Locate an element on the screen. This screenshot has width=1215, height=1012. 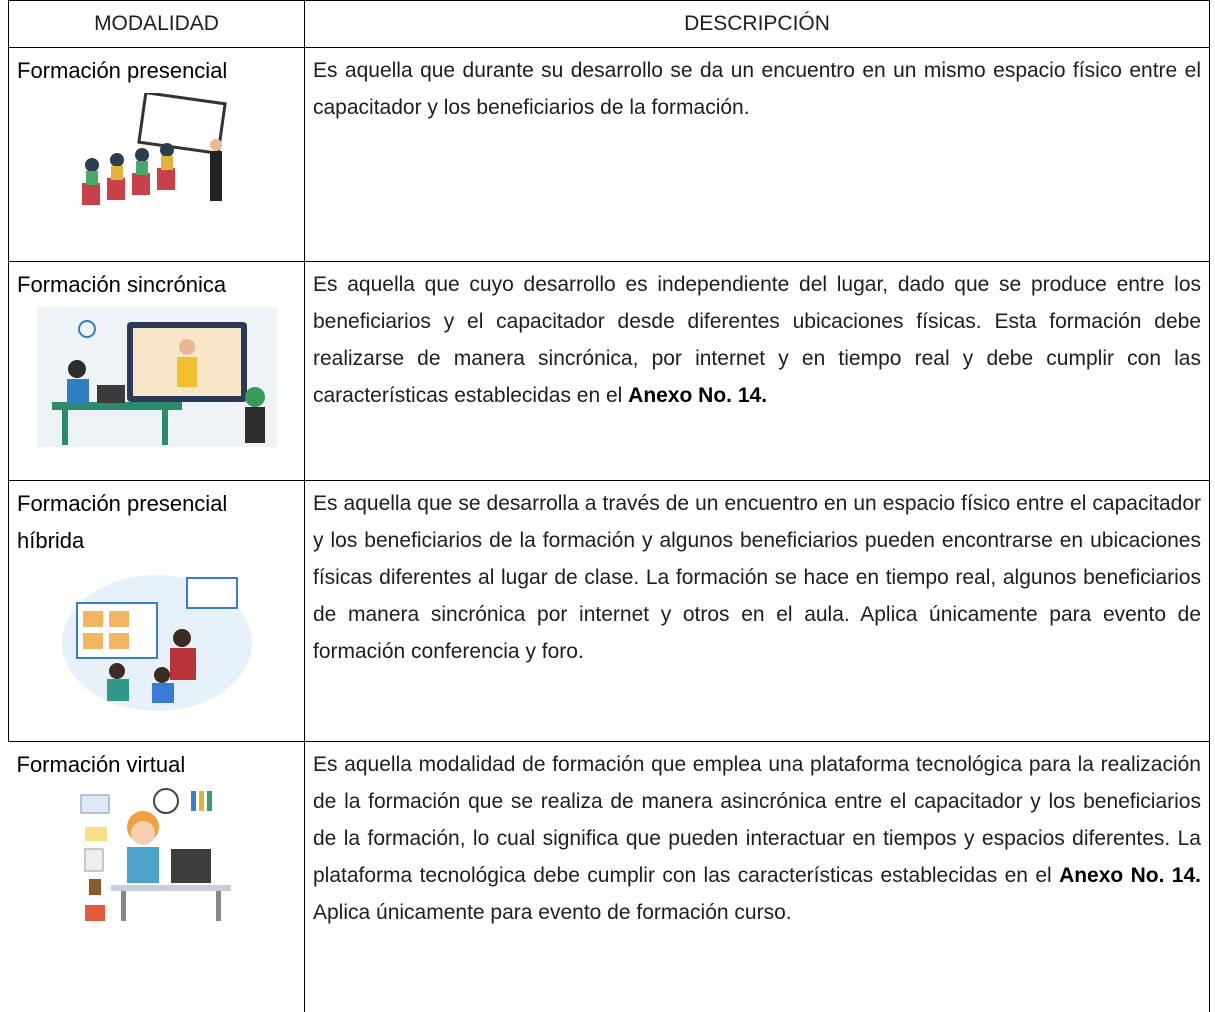
table-head: MODALIDAD DESCRIPCIÓN is located at coordinates (609, 24).